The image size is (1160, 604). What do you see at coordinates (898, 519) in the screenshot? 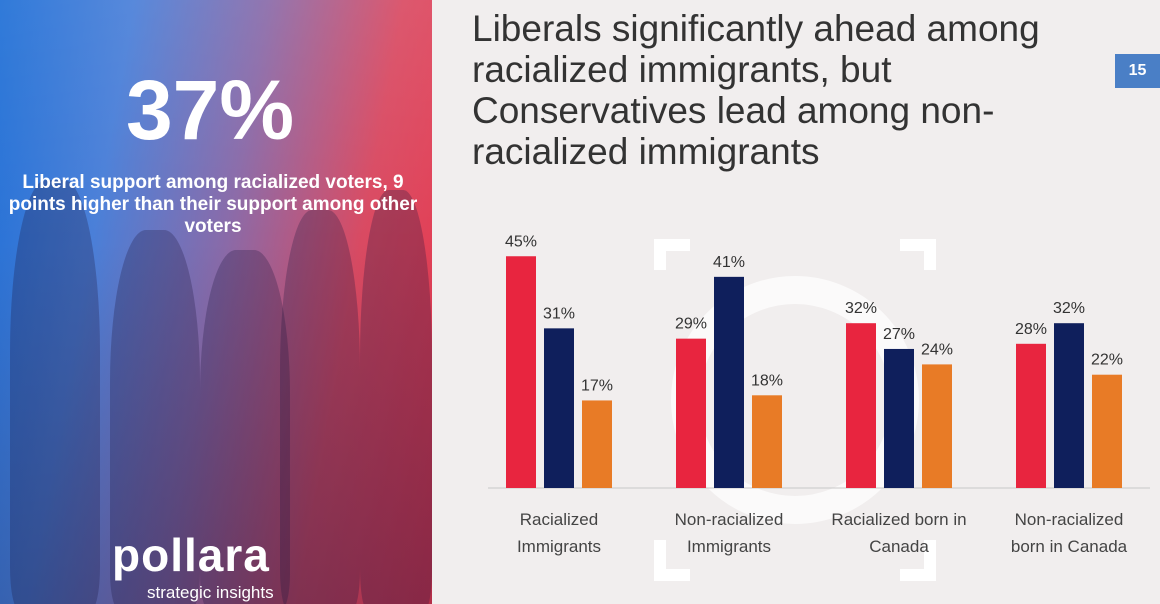
I see `category-label: Racialized born in` at bounding box center [898, 519].